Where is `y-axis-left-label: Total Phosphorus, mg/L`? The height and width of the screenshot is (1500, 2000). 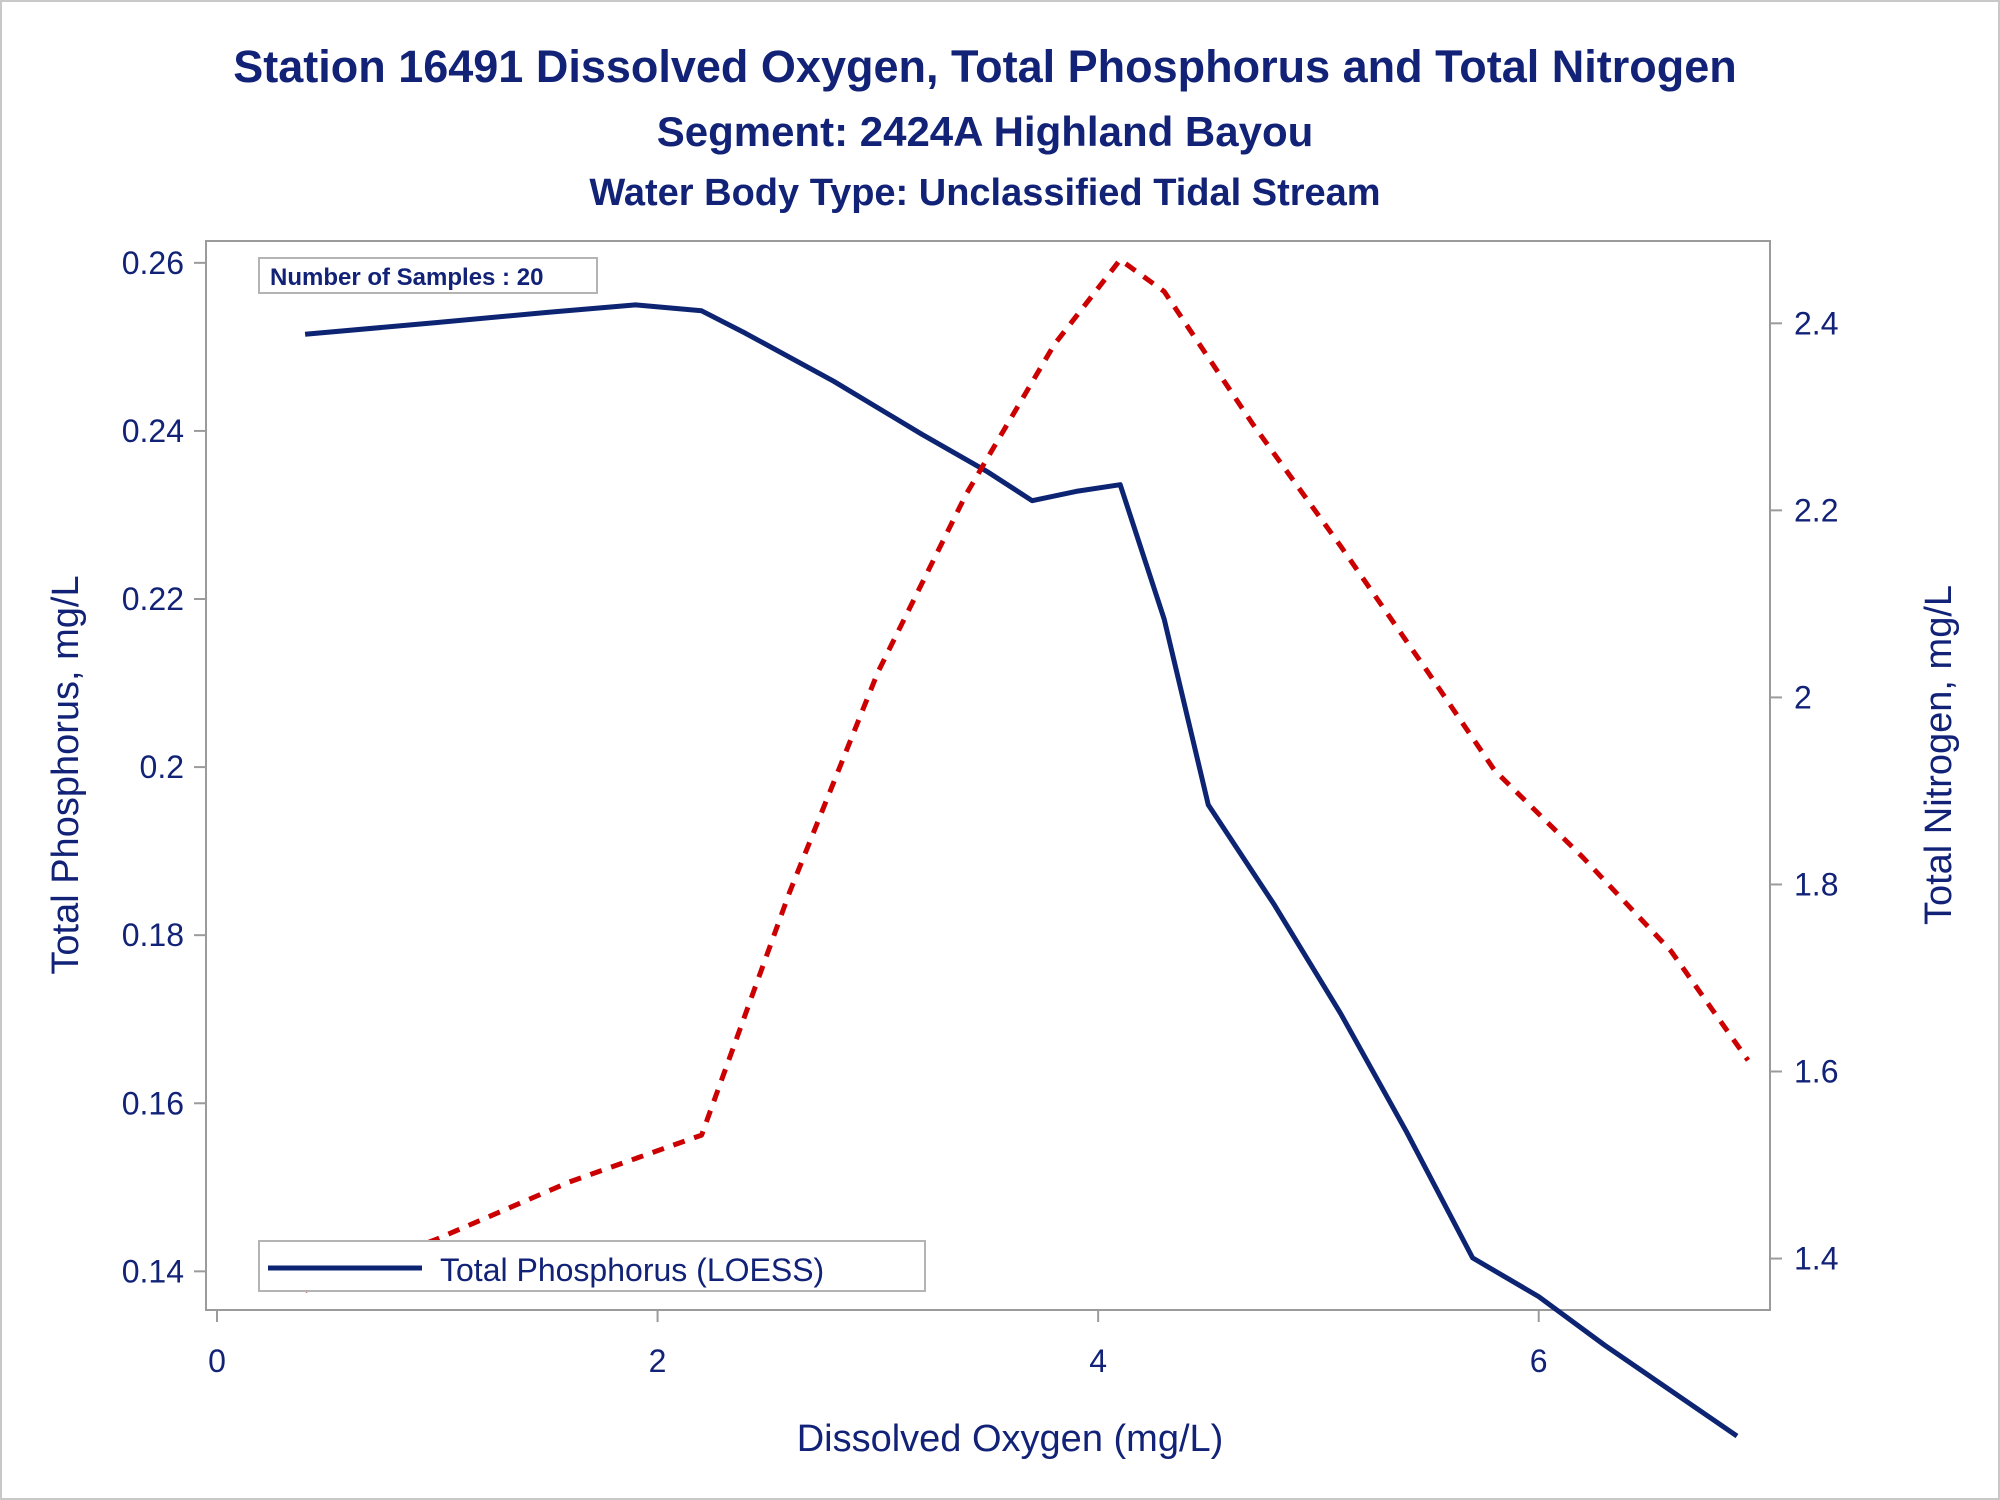 y-axis-left-label: Total Phosphorus, mg/L is located at coordinates (66, 774).